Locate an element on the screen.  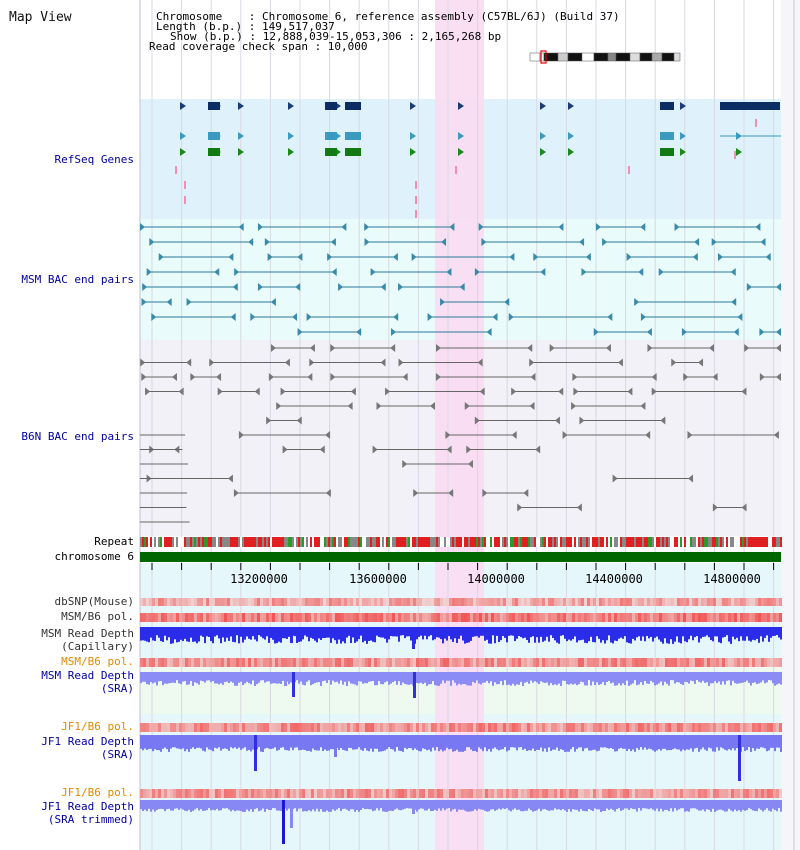
chromosome-ideogram-band is located at coordinates (575, 57).